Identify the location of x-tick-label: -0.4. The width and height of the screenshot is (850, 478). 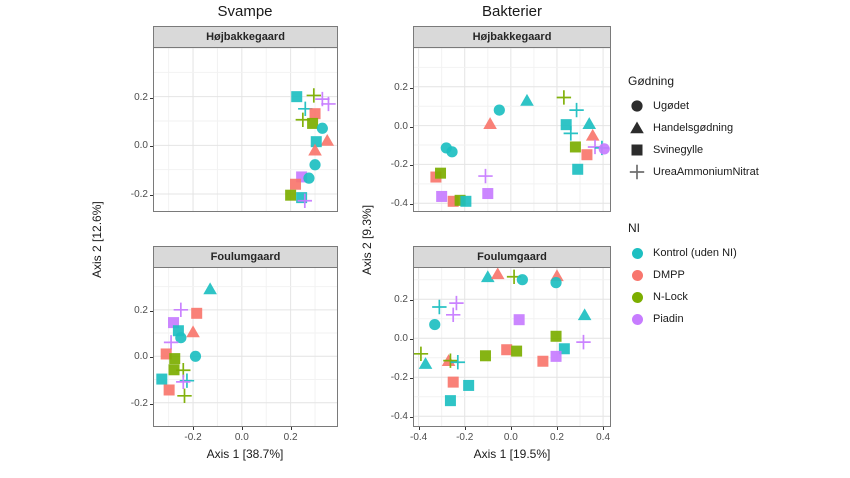
(419, 437).